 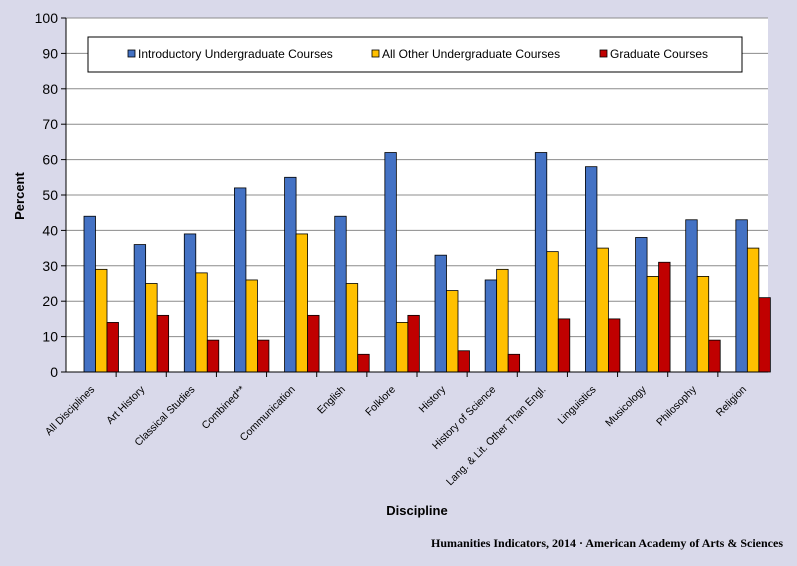 What do you see at coordinates (50, 230) in the screenshot?
I see `y-tick-label: 40` at bounding box center [50, 230].